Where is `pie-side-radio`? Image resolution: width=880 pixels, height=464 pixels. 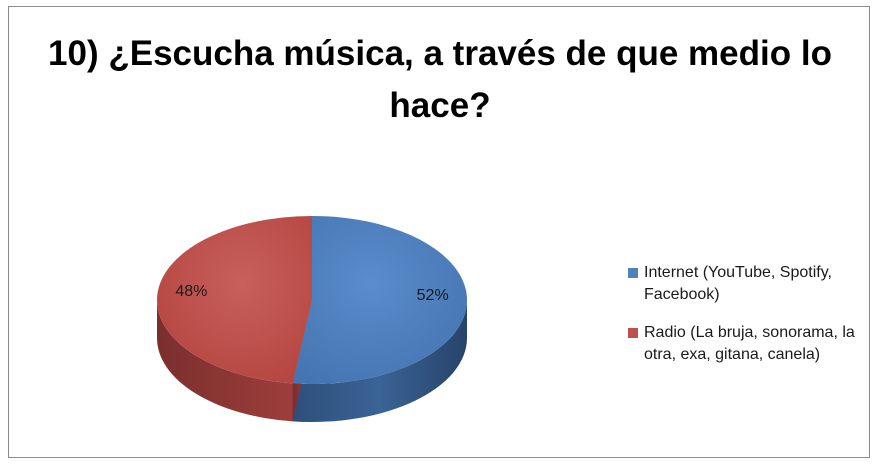
pie-side-radio is located at coordinates (224, 361).